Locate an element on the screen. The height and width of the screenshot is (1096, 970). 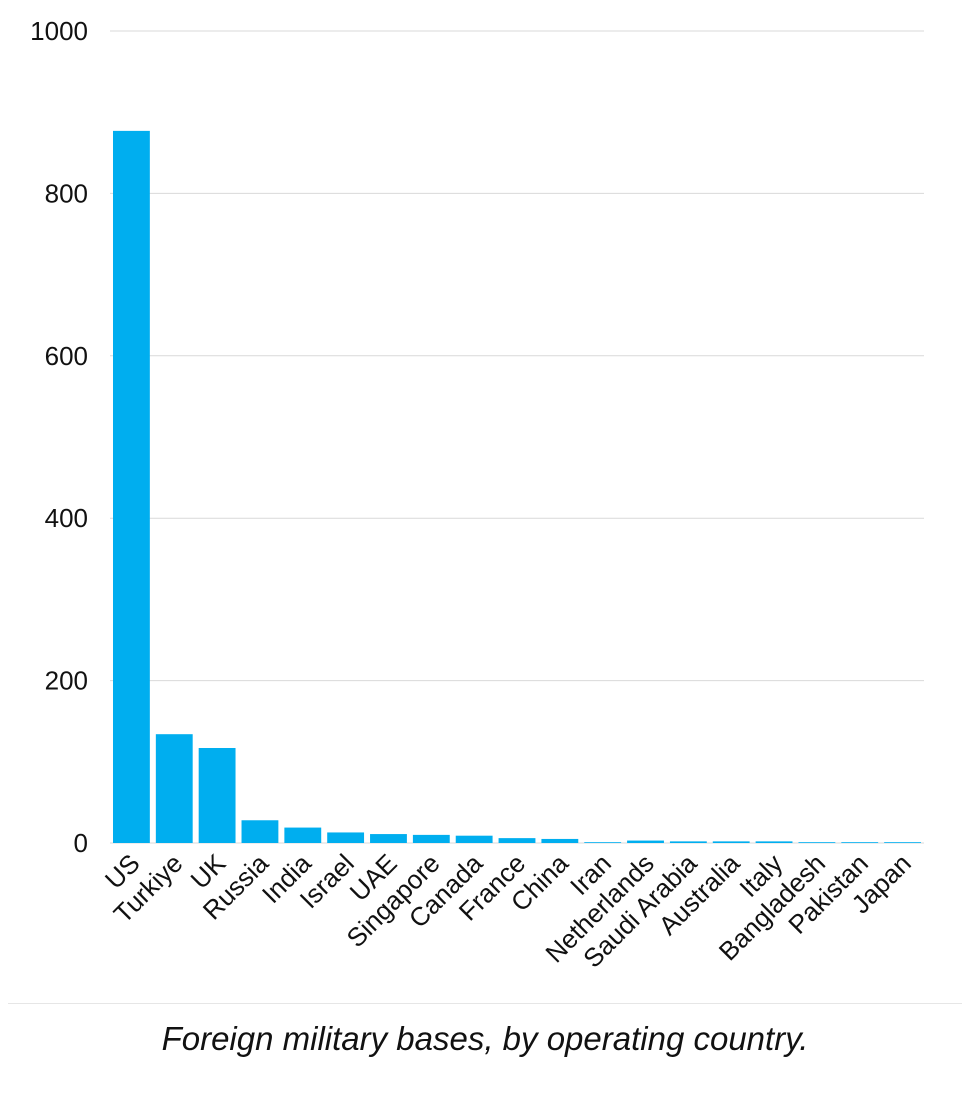
bar-australia is located at coordinates (731, 842).